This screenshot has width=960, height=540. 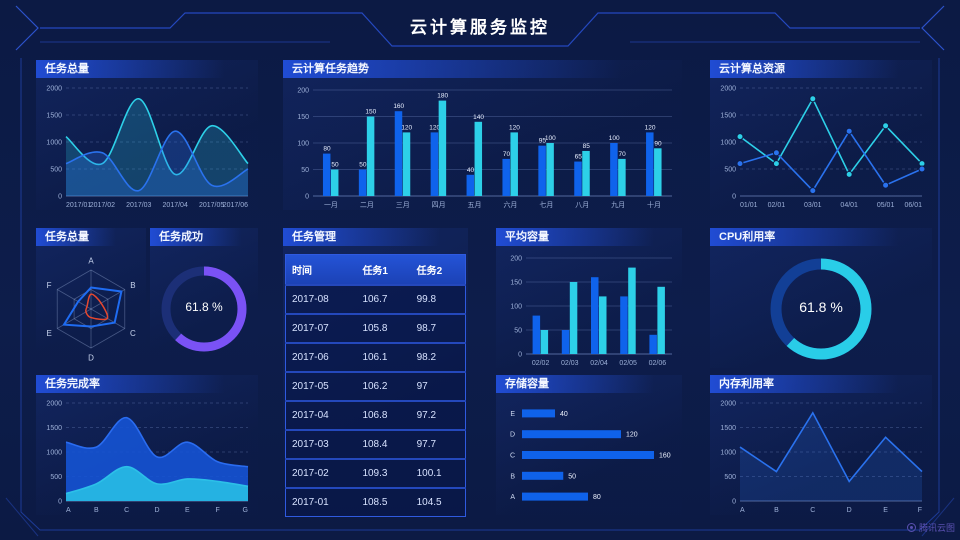 What do you see at coordinates (204, 307) in the screenshot?
I see `task-success-donut-chart` at bounding box center [204, 307].